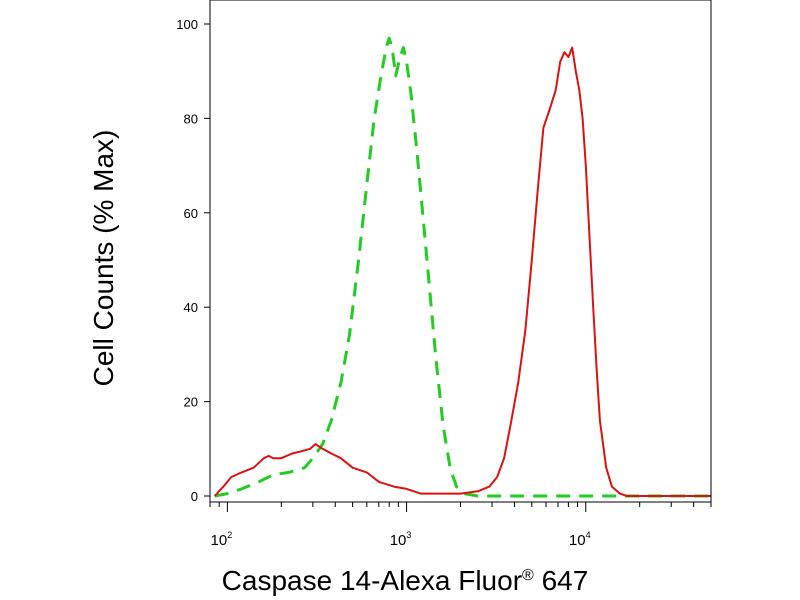  I want to click on y-tick-label: 60, so click(191, 213).